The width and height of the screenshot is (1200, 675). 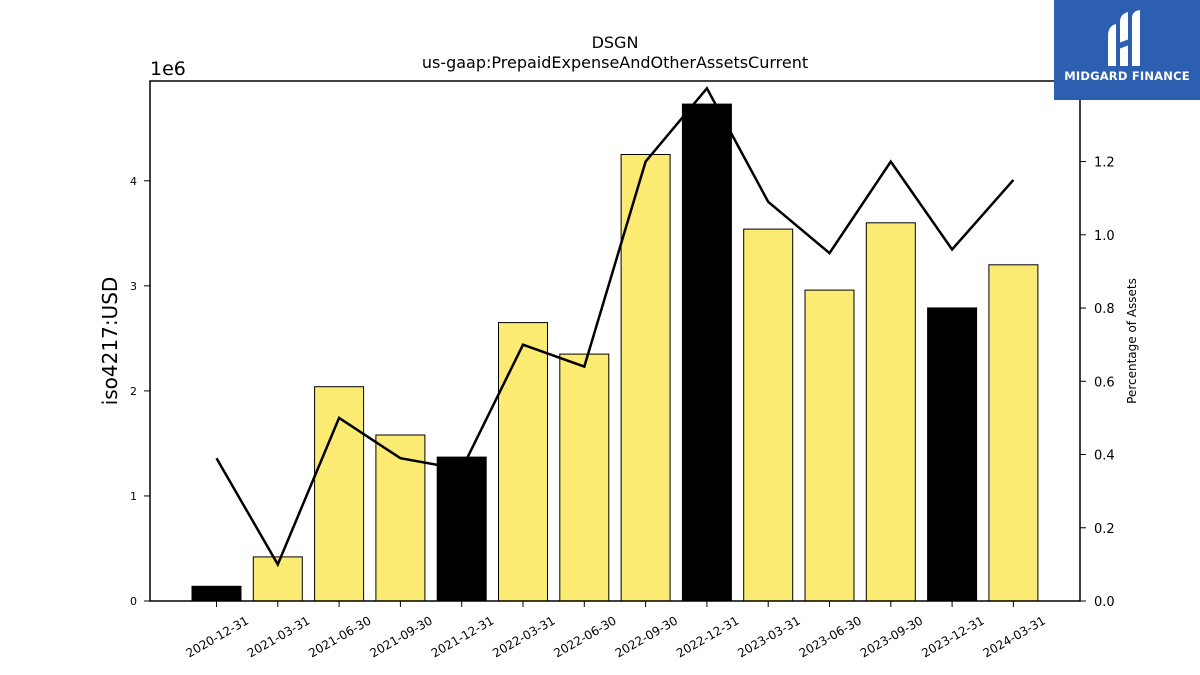 What do you see at coordinates (1127, 76) in the screenshot?
I see `logo-text: MIDGARD FINANCE` at bounding box center [1127, 76].